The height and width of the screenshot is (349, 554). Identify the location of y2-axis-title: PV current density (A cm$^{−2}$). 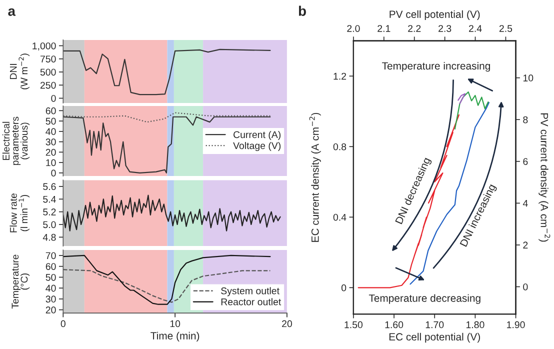
(544, 177).